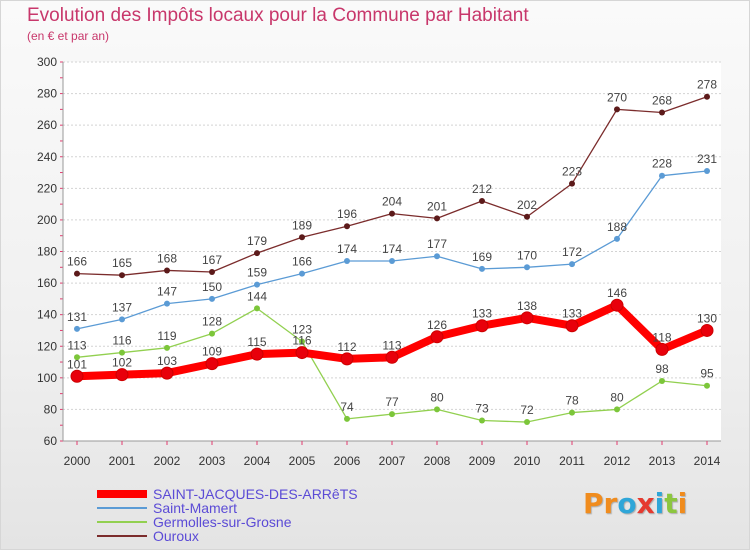 This screenshot has height=551, width=750. Describe the element at coordinates (212, 260) in the screenshot. I see `data-label: 167` at that location.